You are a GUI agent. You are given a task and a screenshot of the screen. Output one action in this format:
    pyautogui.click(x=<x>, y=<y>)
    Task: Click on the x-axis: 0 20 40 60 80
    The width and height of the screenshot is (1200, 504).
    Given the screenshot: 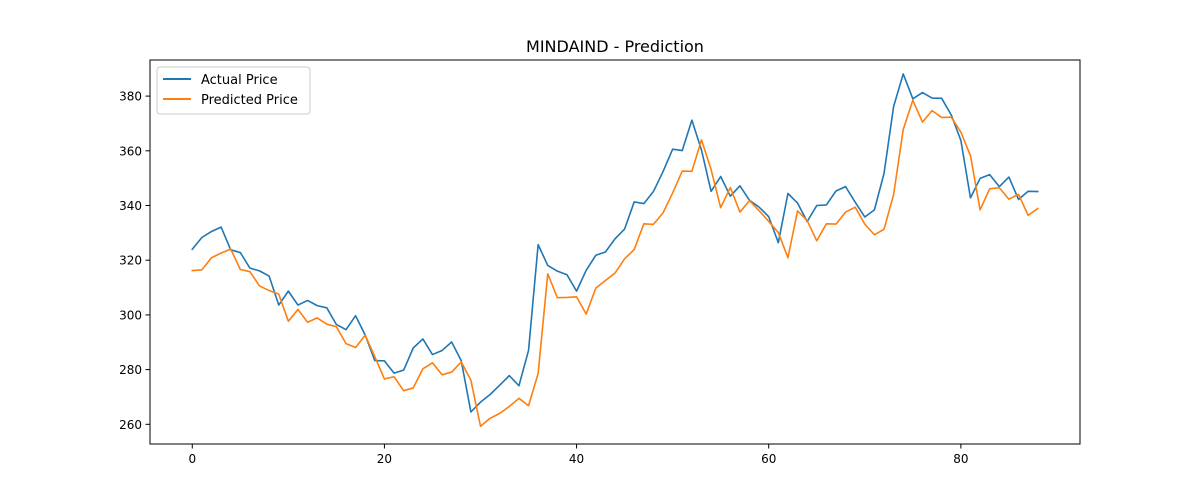 What is the action you would take?
    pyautogui.click(x=578, y=455)
    